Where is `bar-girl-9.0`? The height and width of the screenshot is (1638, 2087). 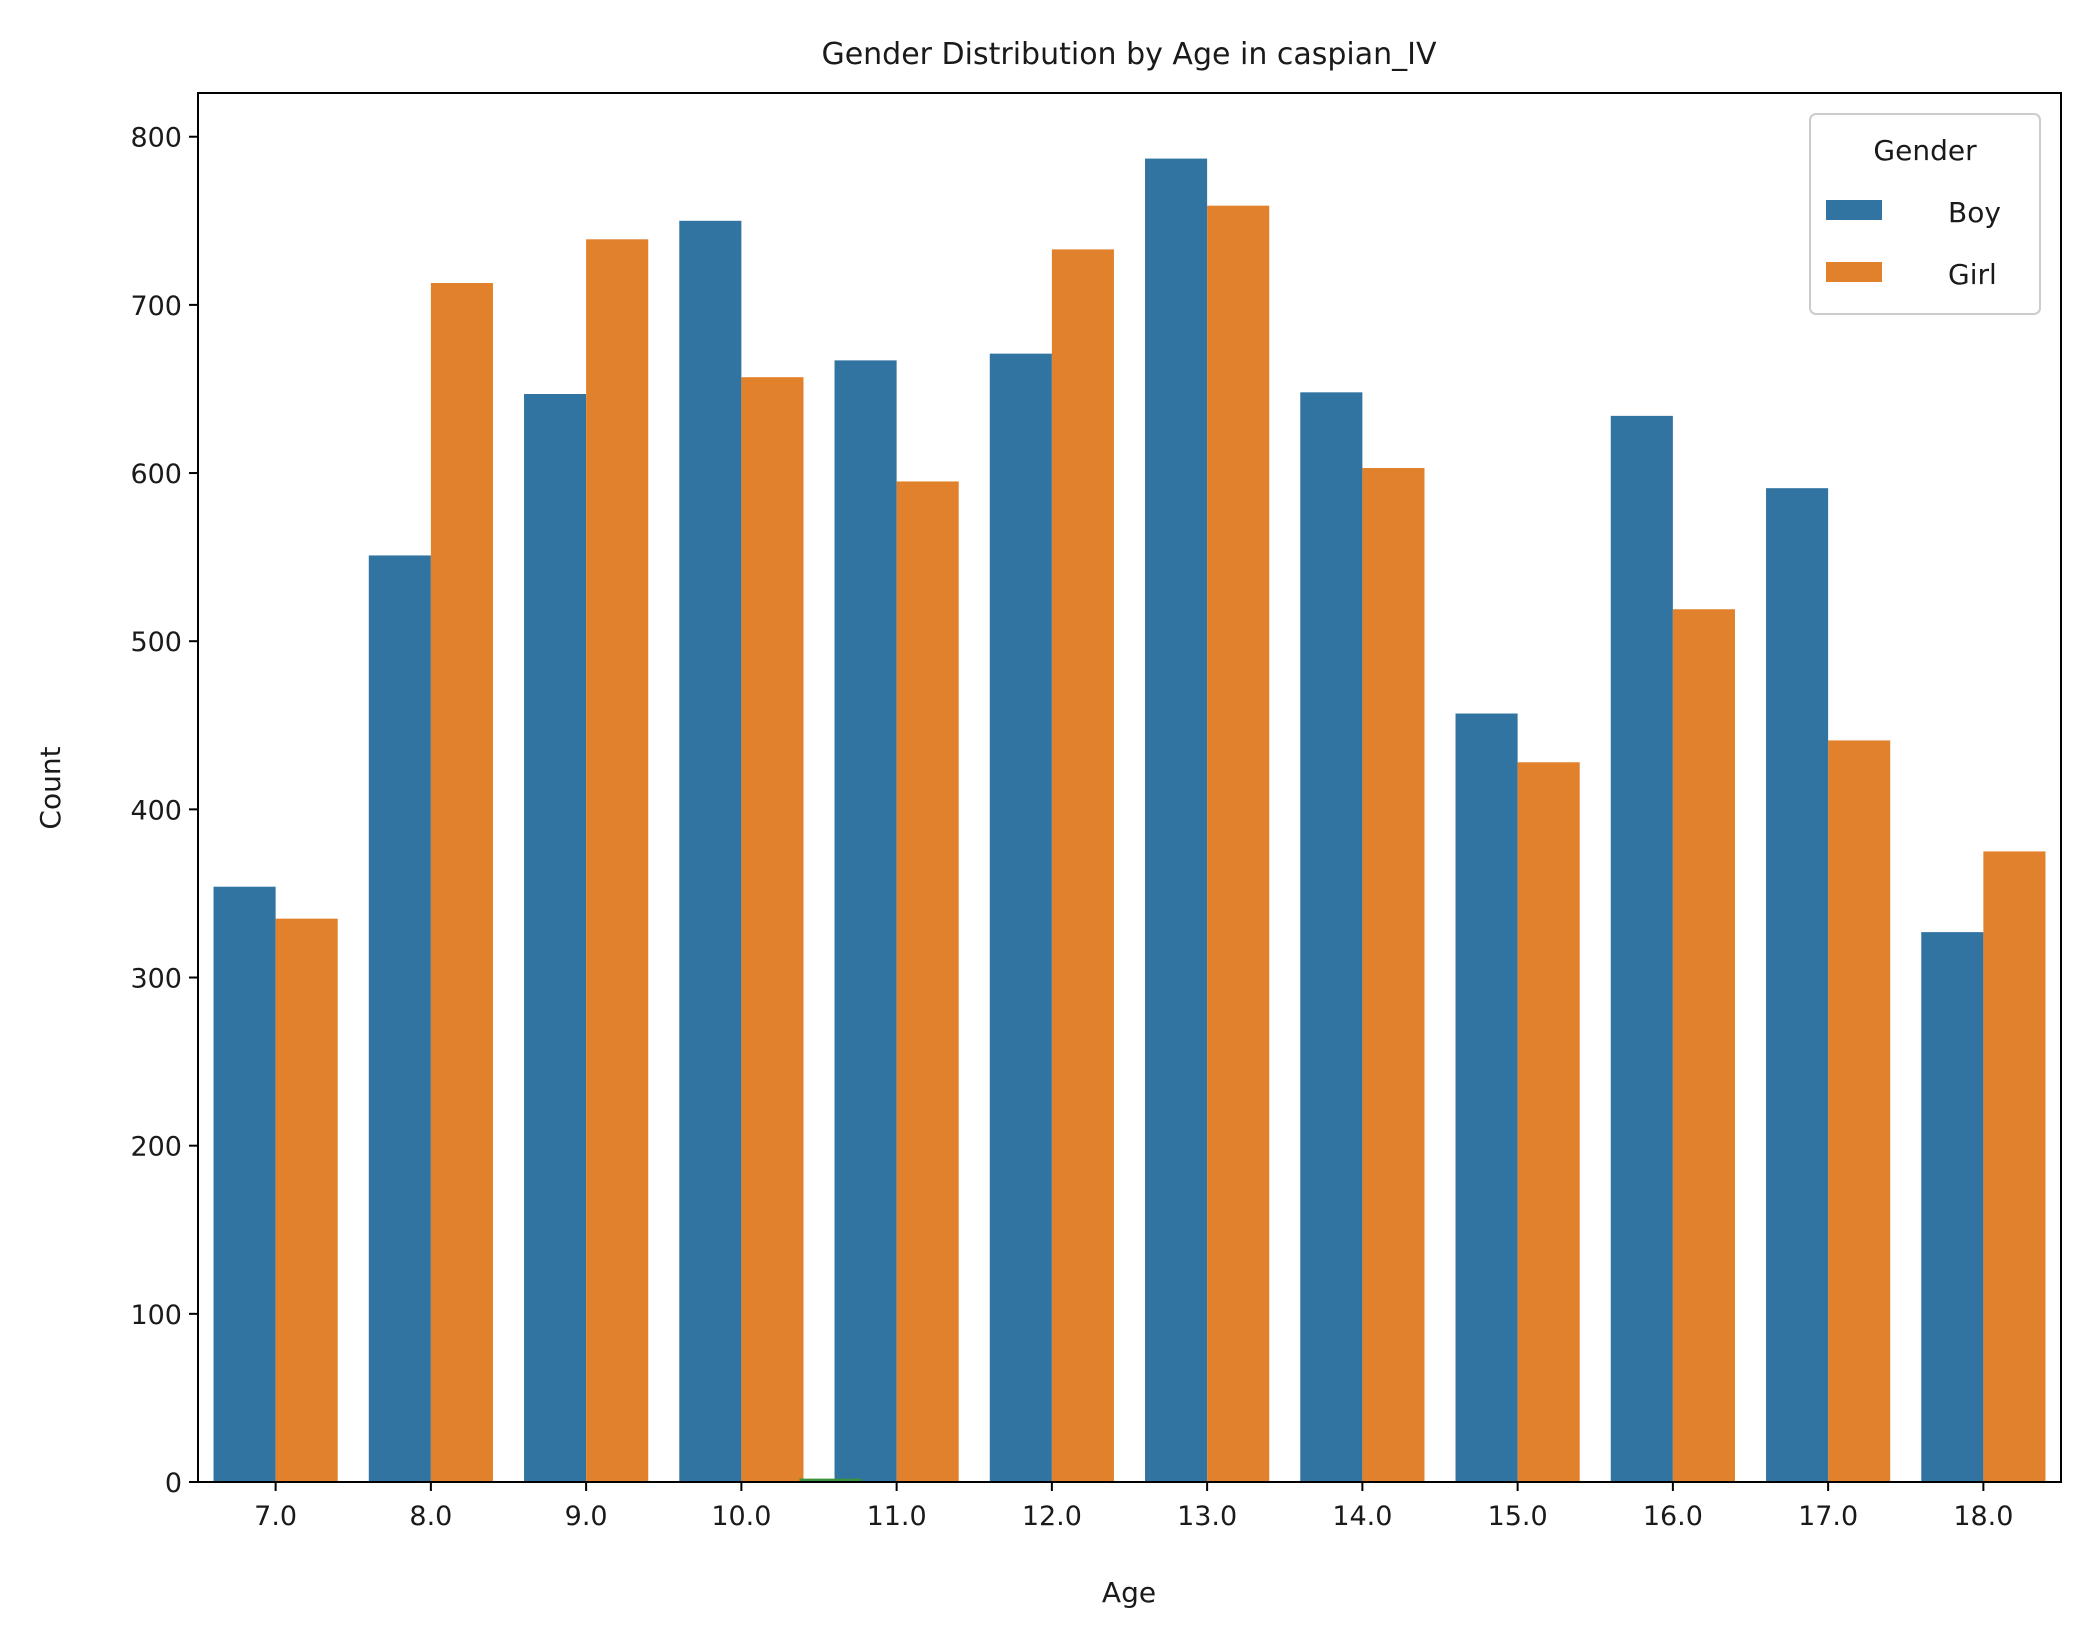 bar-girl-9.0 is located at coordinates (617, 860).